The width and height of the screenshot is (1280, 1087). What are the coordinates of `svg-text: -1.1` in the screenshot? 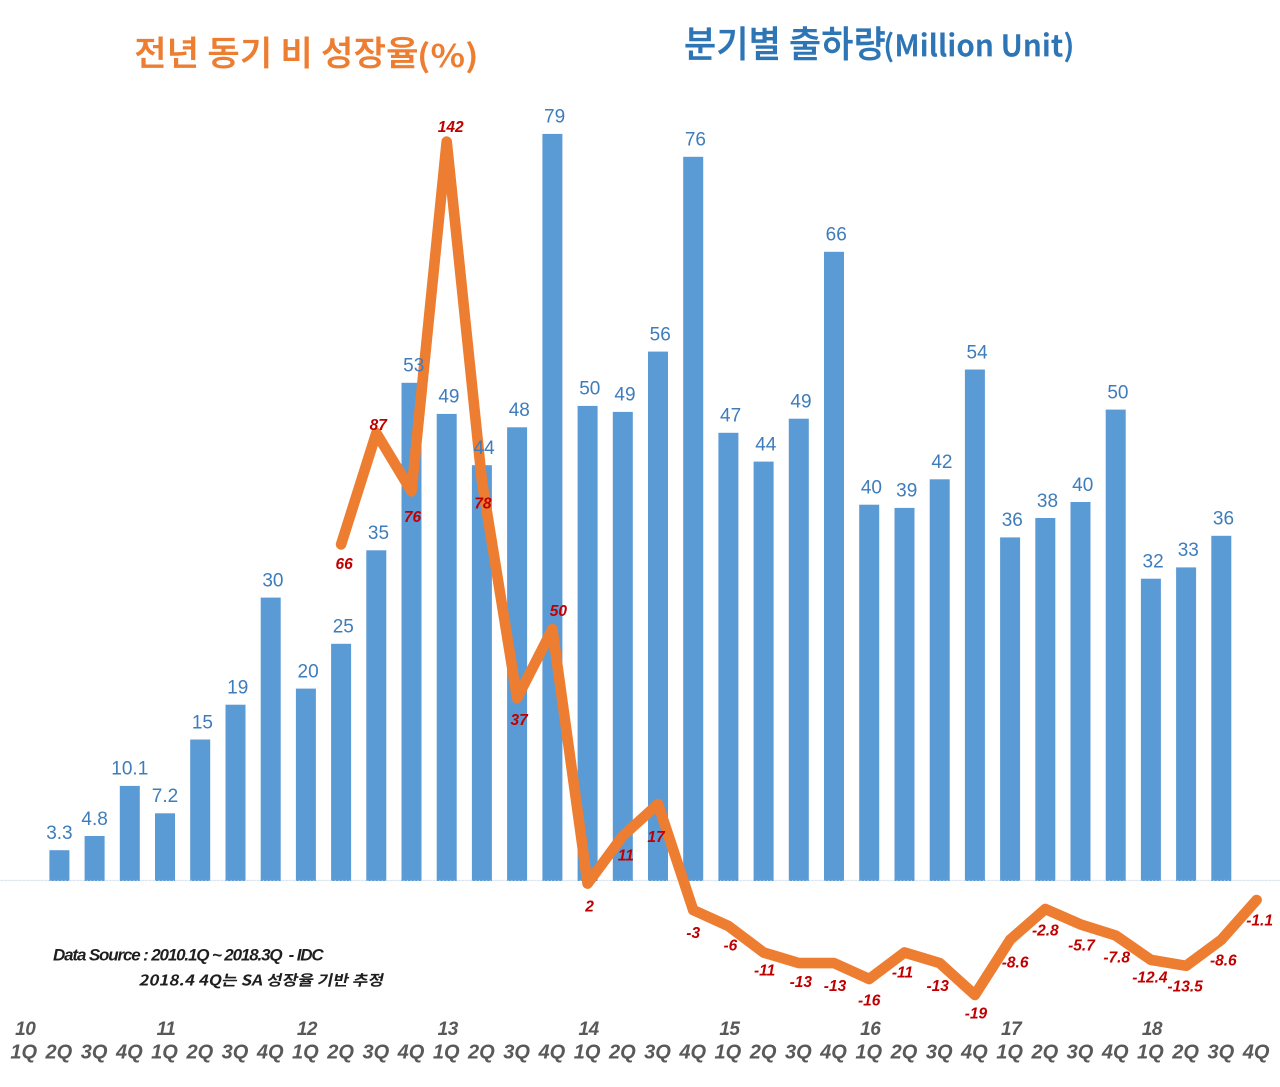 It's located at (1259, 921).